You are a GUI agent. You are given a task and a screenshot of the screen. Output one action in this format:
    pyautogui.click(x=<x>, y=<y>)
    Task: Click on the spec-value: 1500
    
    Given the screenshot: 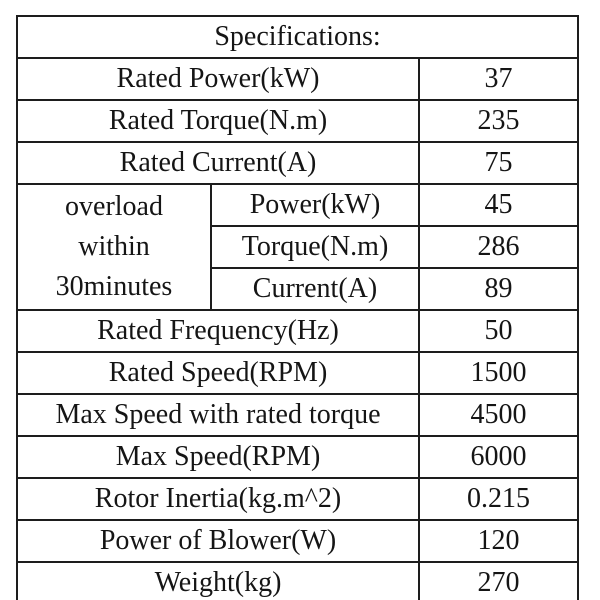 What is the action you would take?
    pyautogui.click(x=498, y=373)
    